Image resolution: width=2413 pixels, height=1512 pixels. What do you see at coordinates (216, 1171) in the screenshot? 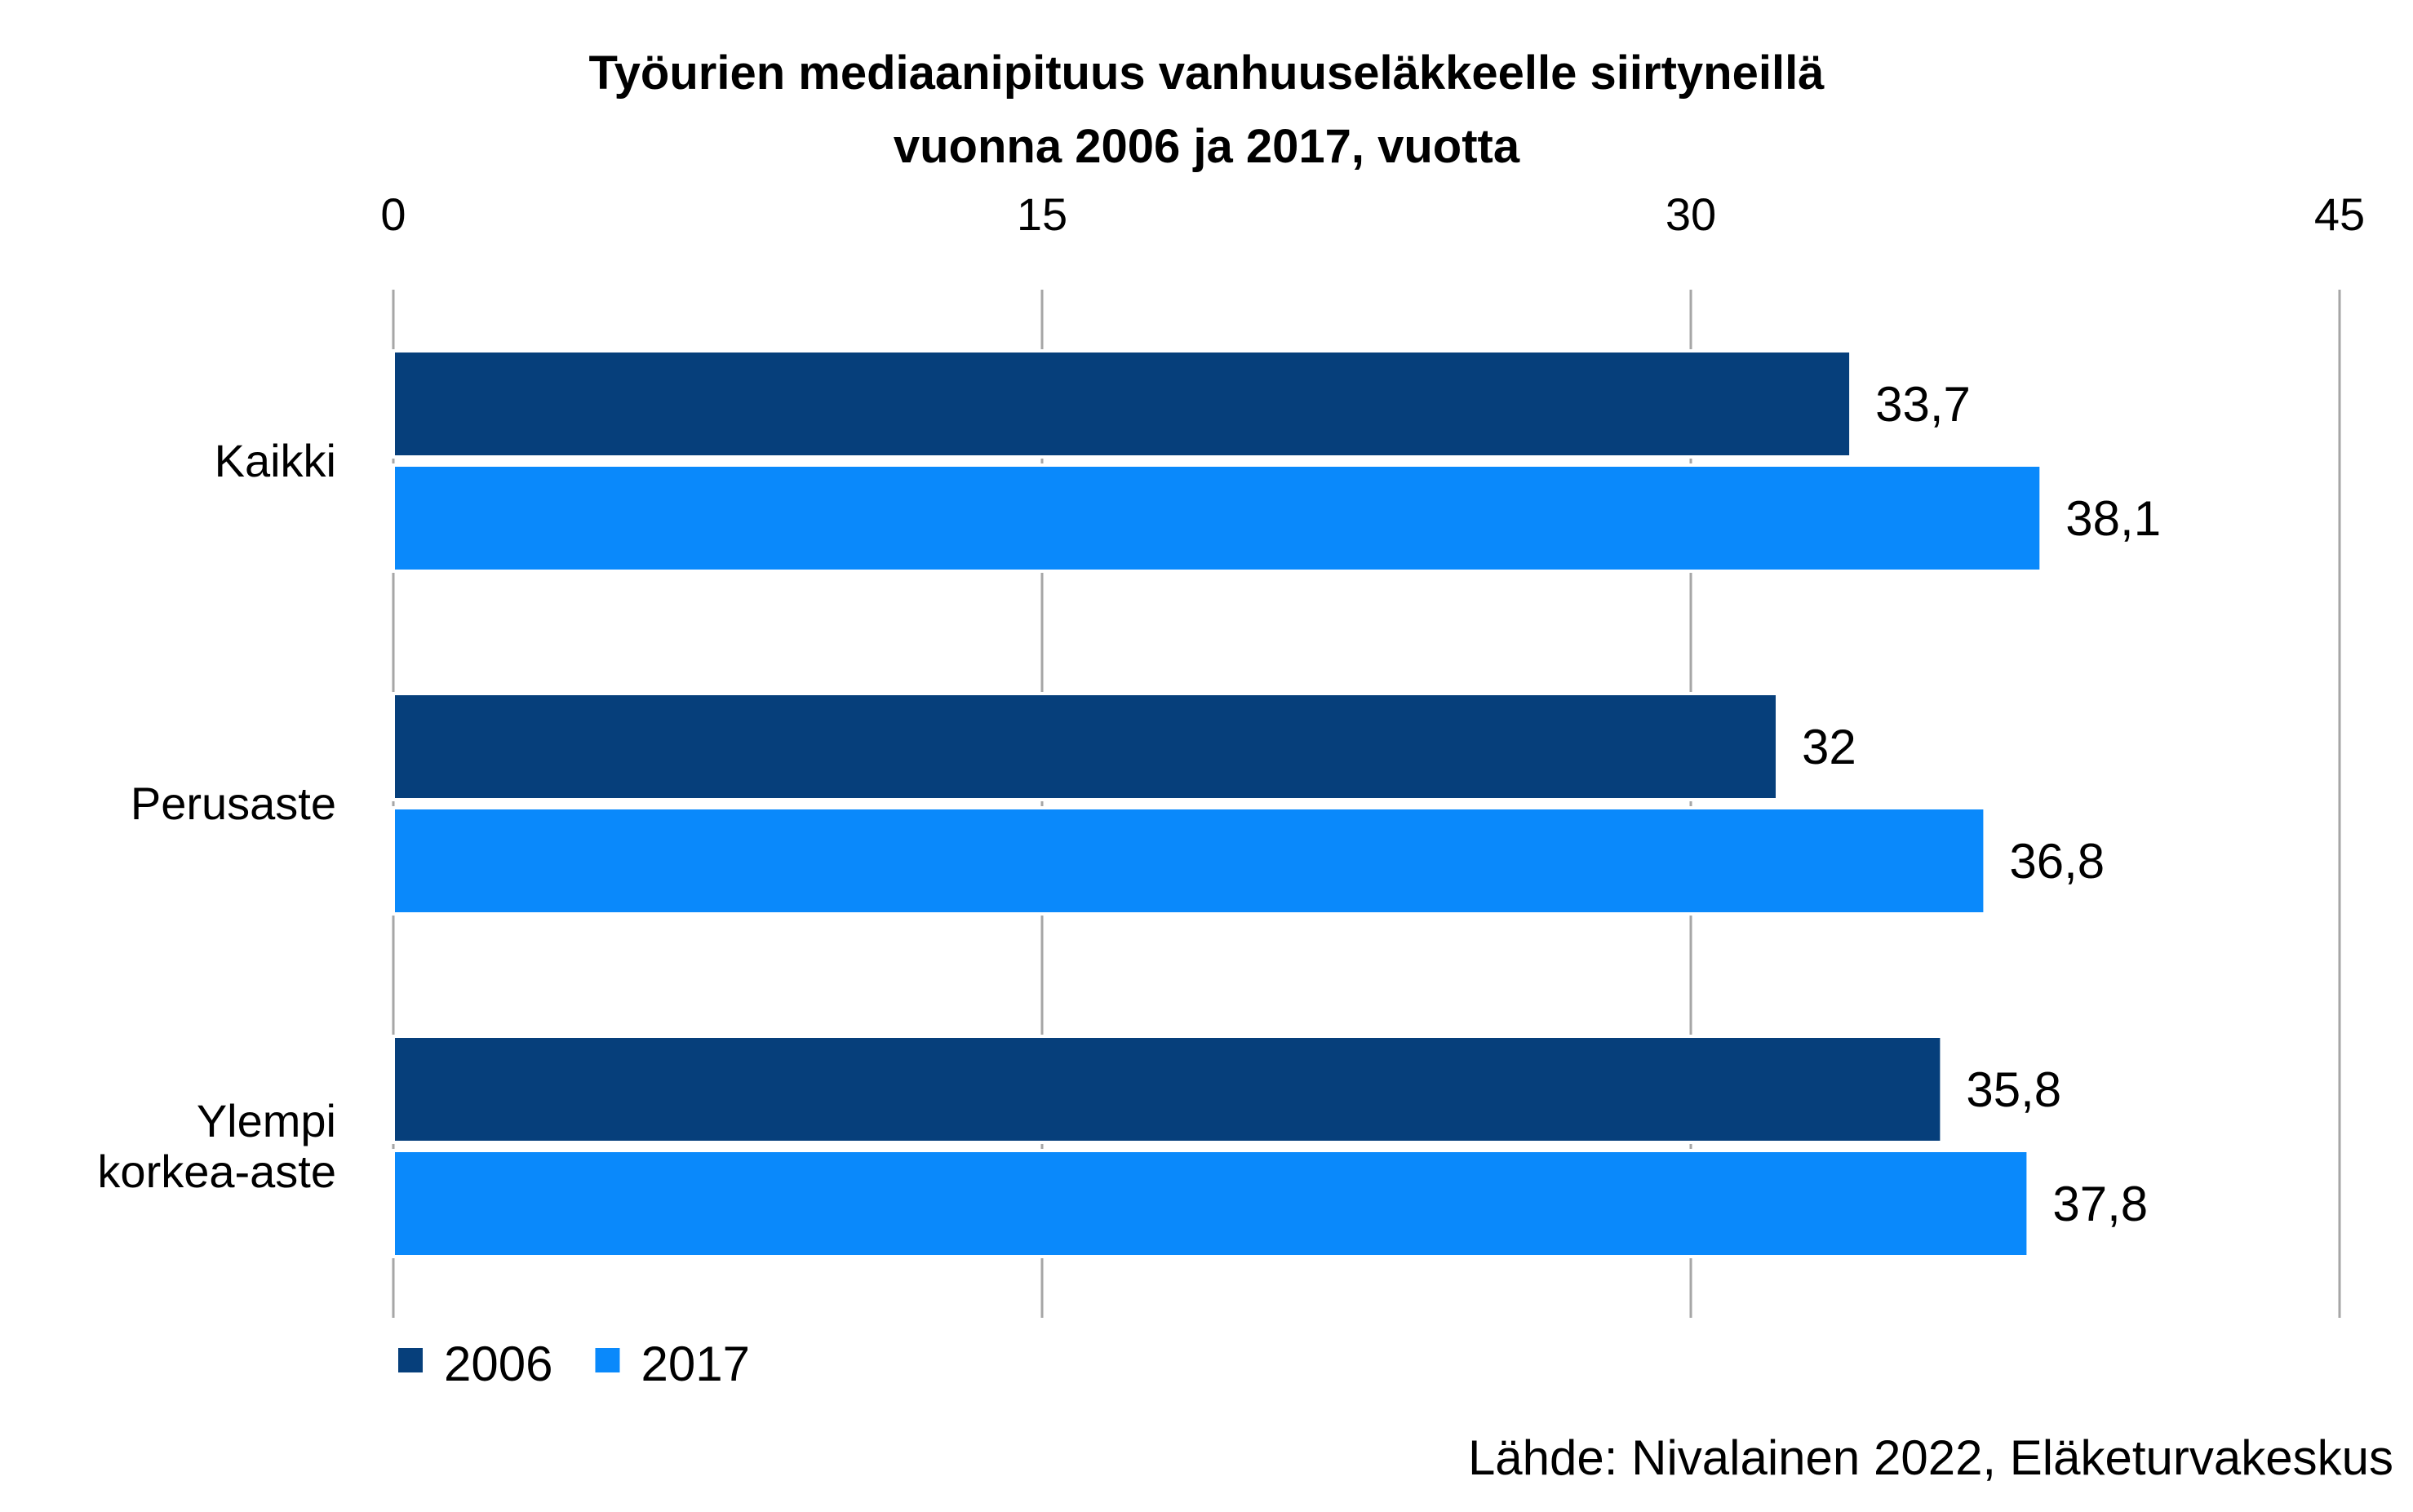
I see `category-label: korkea-aste` at bounding box center [216, 1171].